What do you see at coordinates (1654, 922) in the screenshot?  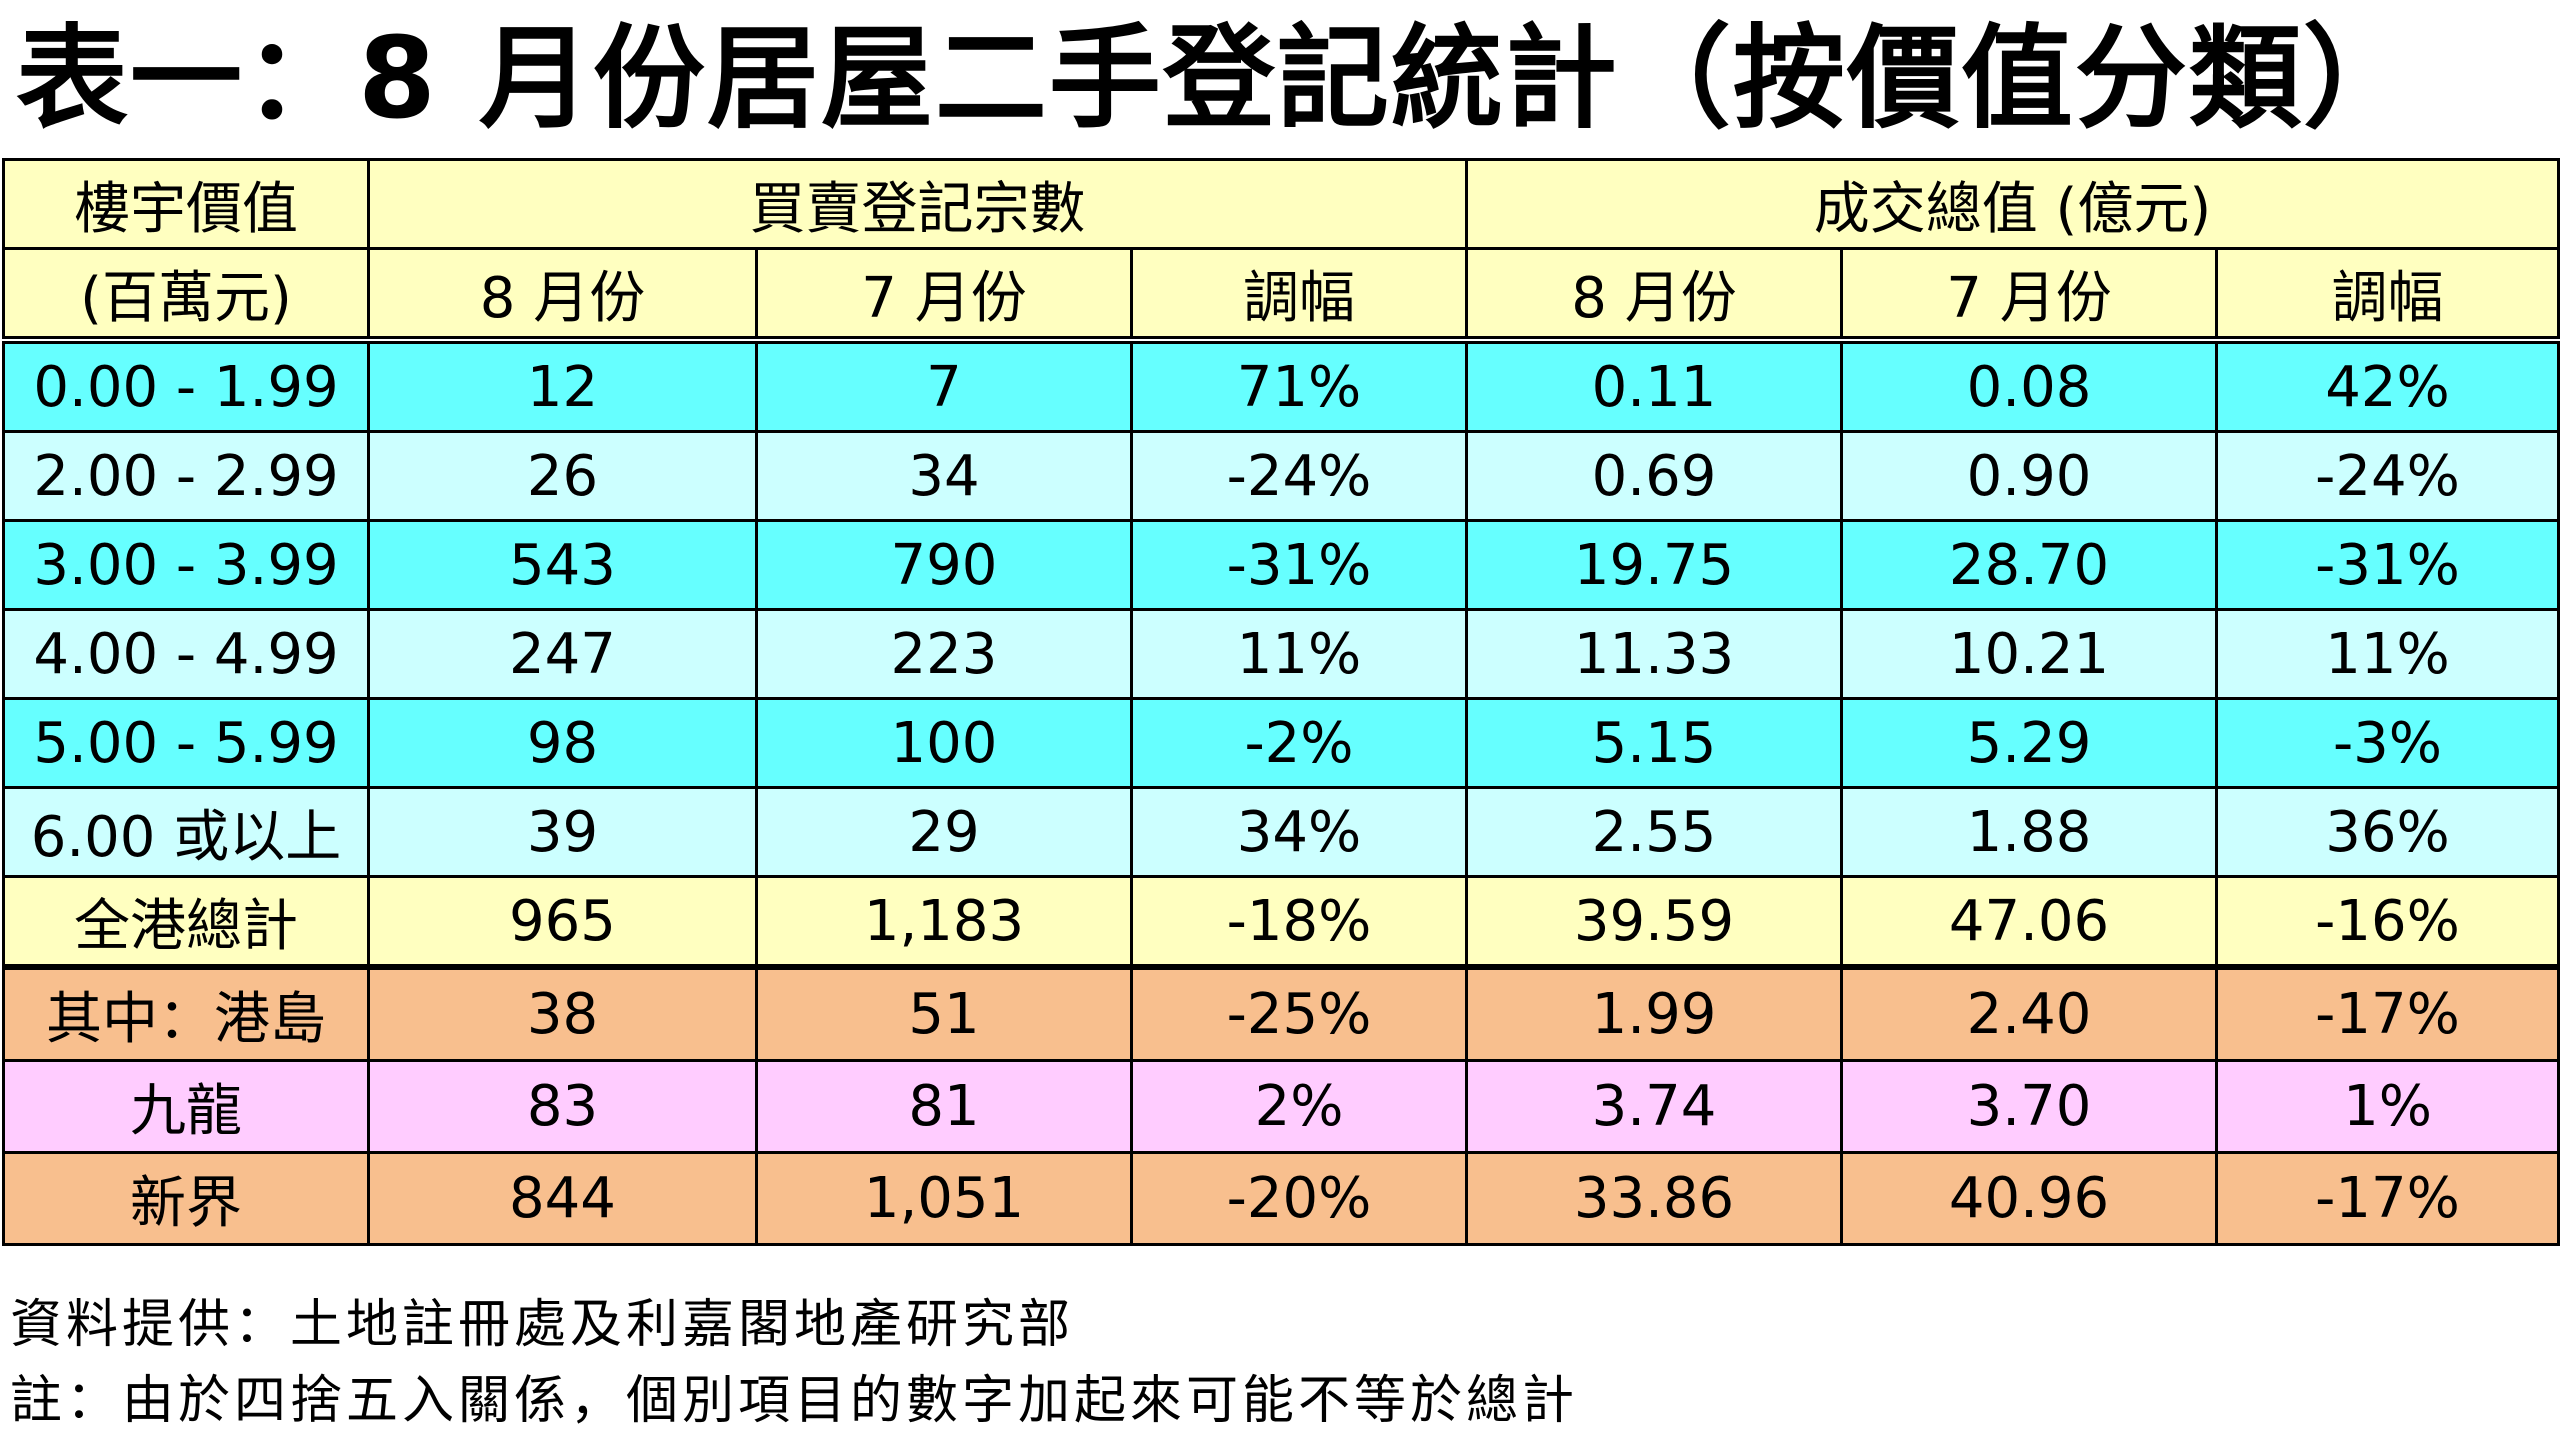 I see `value-aug: 39.59` at bounding box center [1654, 922].